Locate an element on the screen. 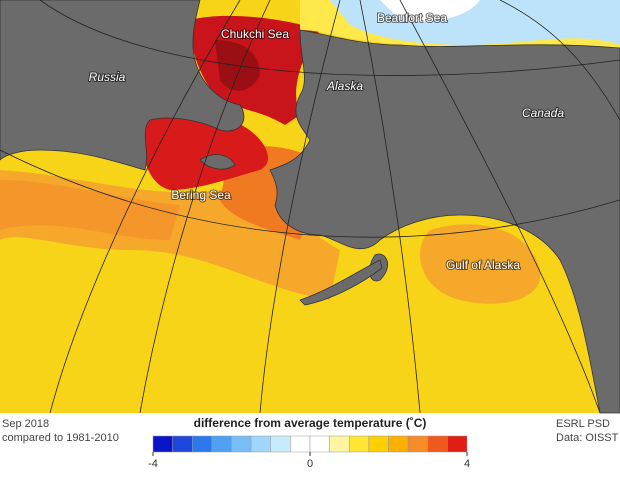  colorbar: -4 0 4 is located at coordinates (309, 452).